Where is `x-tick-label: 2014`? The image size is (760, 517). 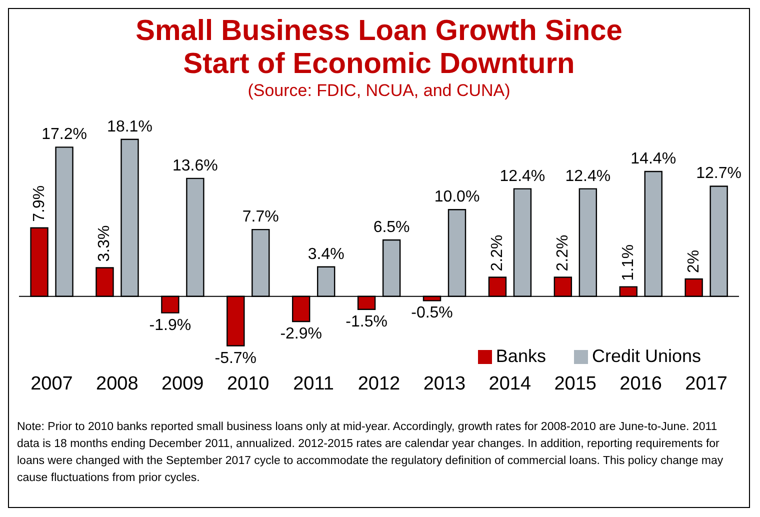
x-tick-label: 2014 is located at coordinates (510, 383).